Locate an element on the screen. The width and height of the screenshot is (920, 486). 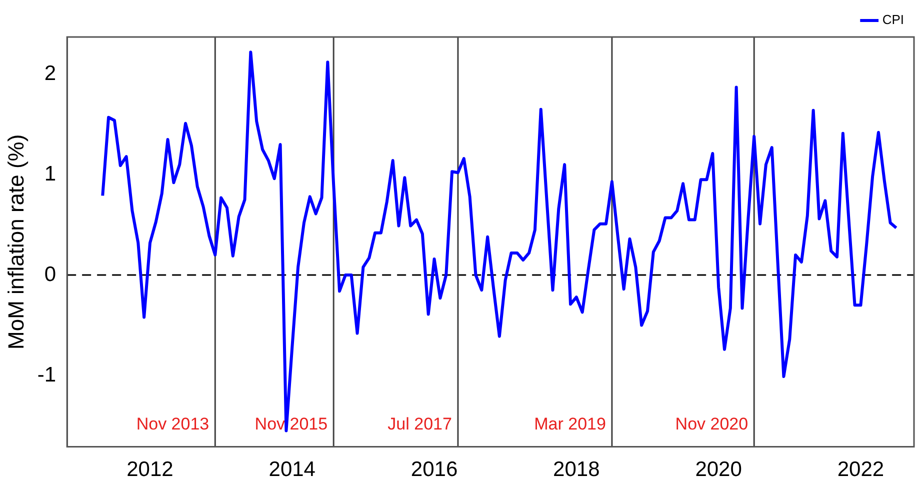
legend-label: CPI is located at coordinates (893, 20).